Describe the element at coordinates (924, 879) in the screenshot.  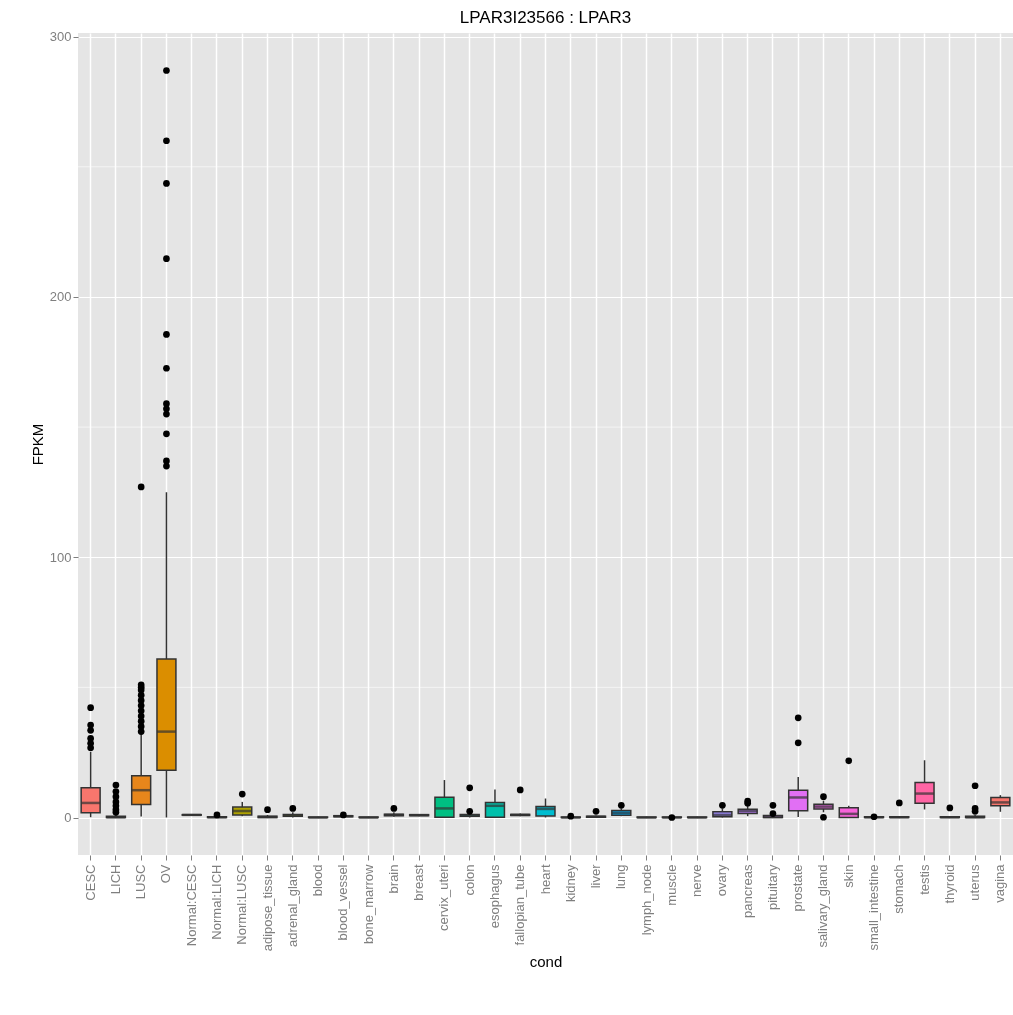
I see `x-tick-label: testis` at that location.